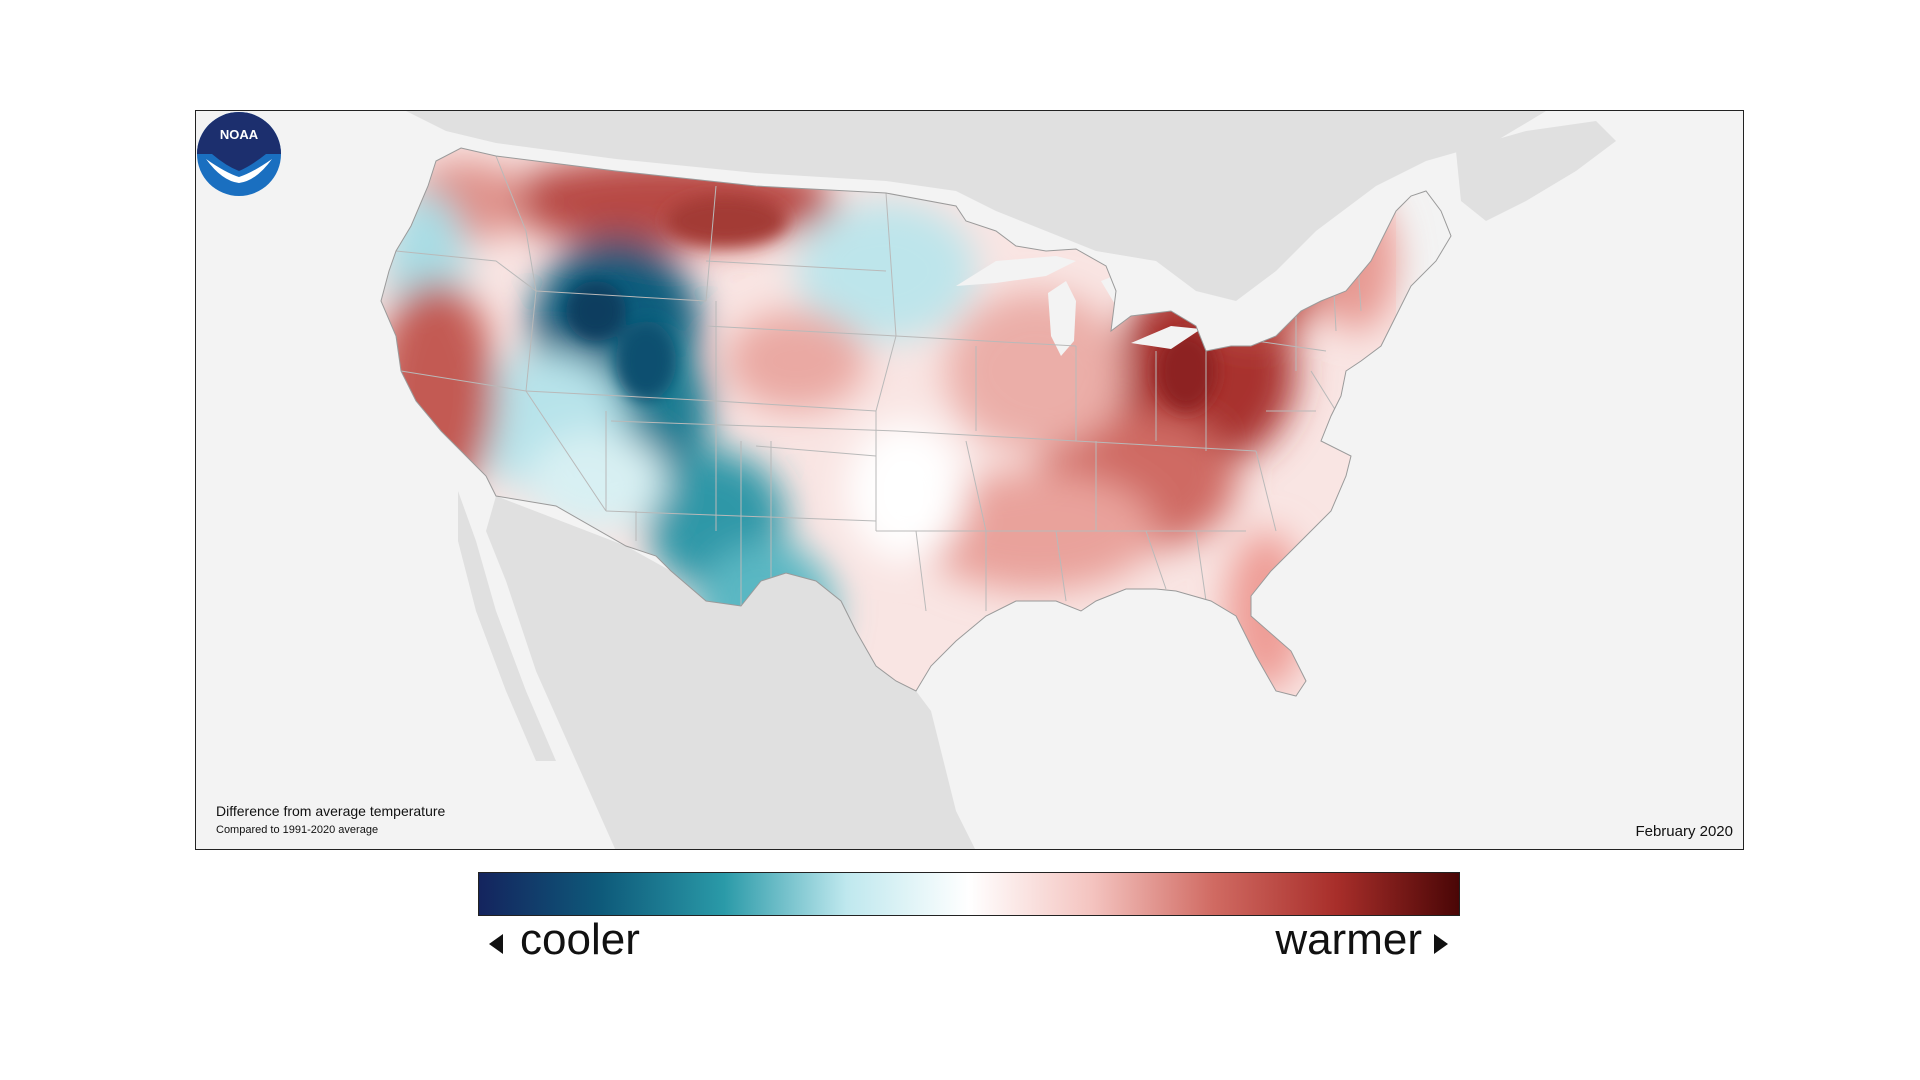 Image resolution: width=1920 pixels, height=1080 pixels. Describe the element at coordinates (1684, 831) in the screenshot. I see `map-date: February 2020` at that location.